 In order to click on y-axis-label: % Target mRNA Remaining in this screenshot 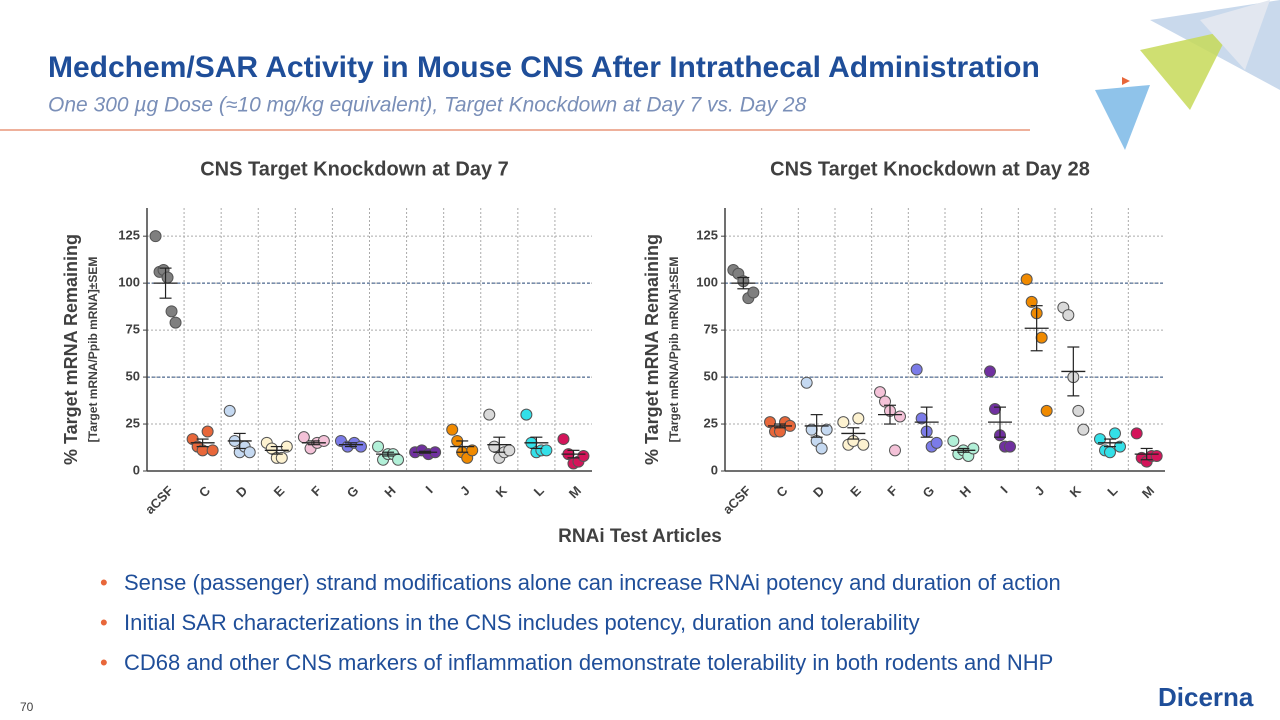, I will do `click(71, 349)`.